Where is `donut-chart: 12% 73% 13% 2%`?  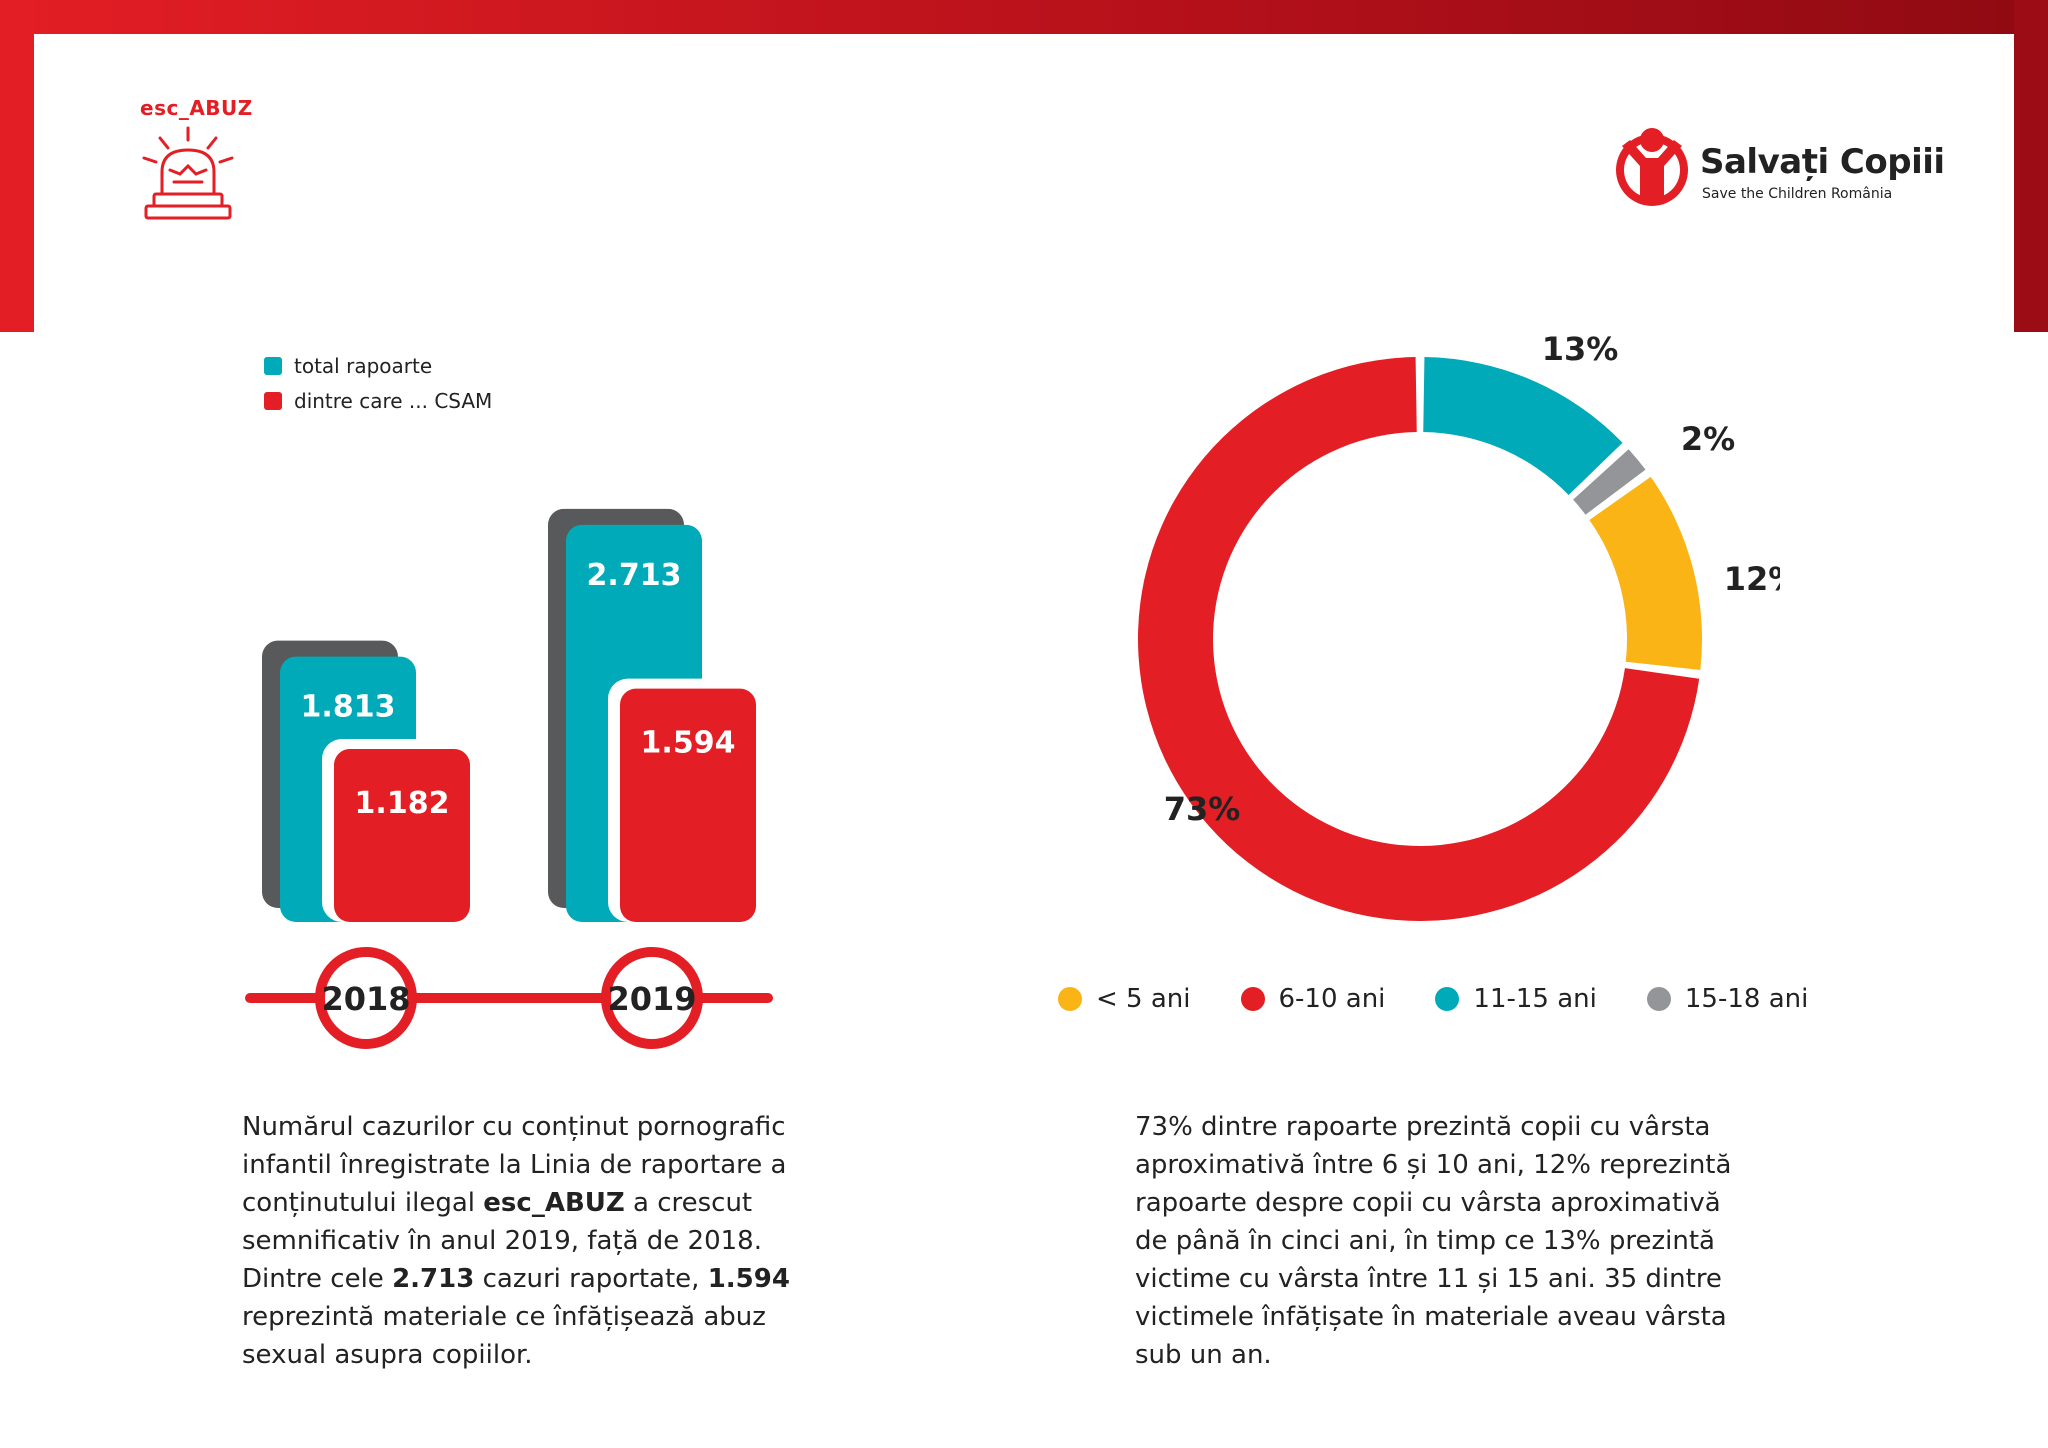 donut-chart: 12% 73% 13% 2% is located at coordinates (1459, 626).